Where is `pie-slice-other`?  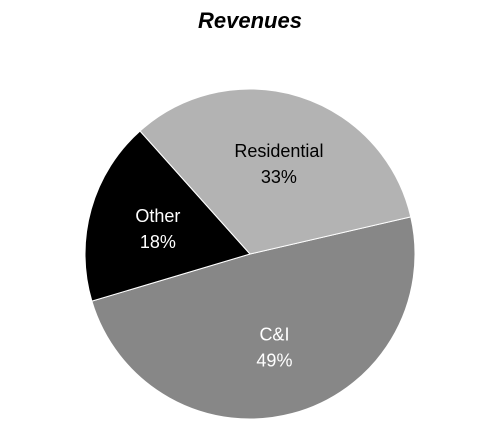 pie-slice-other is located at coordinates (167, 216).